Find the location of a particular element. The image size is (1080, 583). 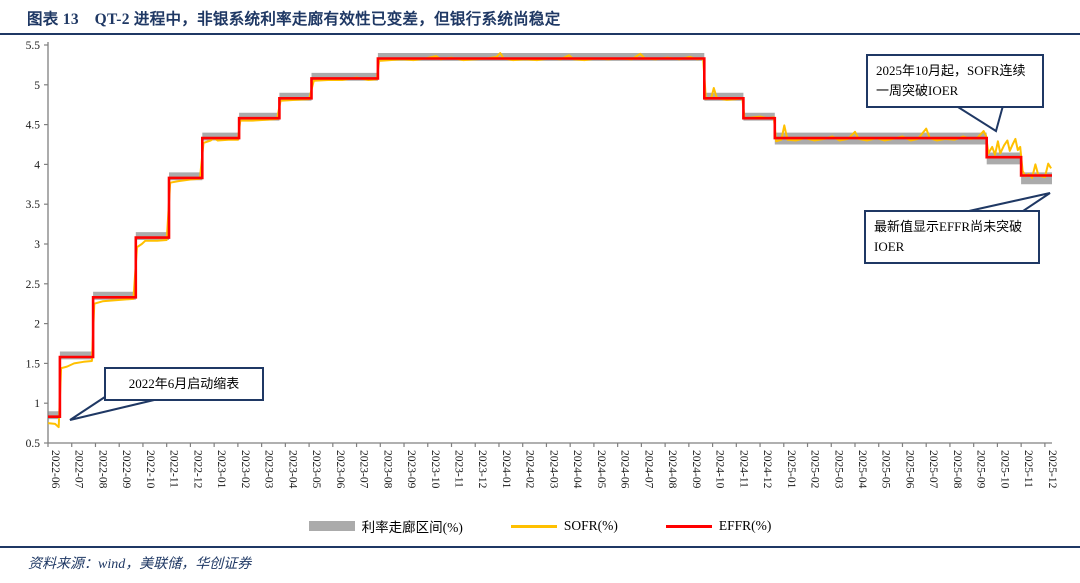

x-tick-label: 2024-10 is located at coordinates (720, 469).